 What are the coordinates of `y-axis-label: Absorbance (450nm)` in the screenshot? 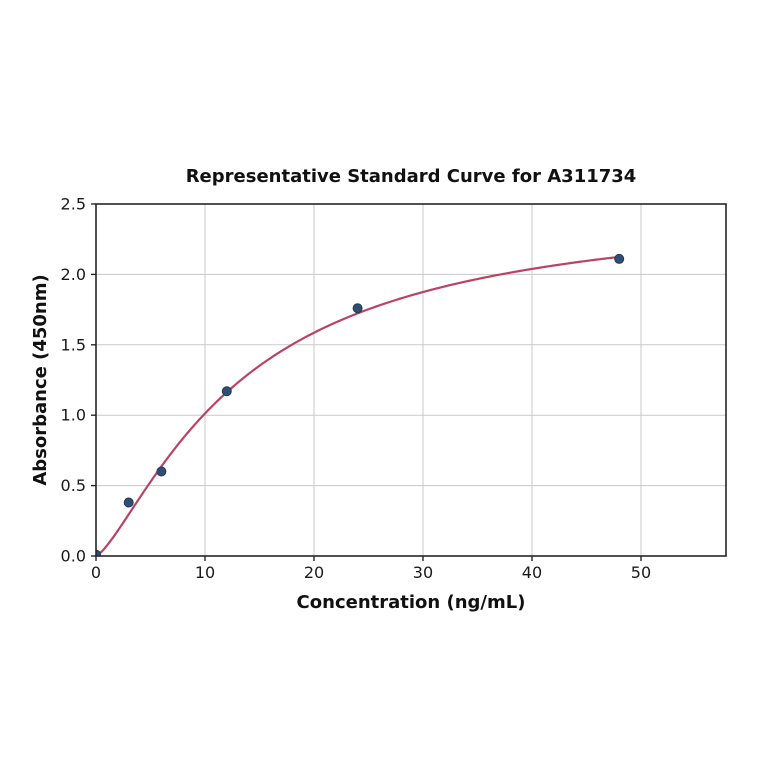 It's located at (40, 379).